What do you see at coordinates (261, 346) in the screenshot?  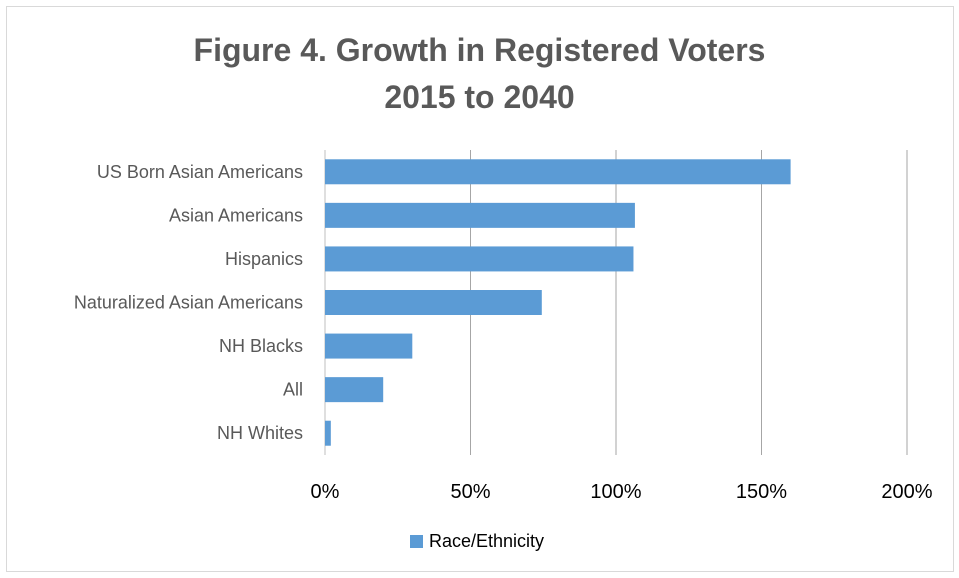 I see `category-label: NH Blacks` at bounding box center [261, 346].